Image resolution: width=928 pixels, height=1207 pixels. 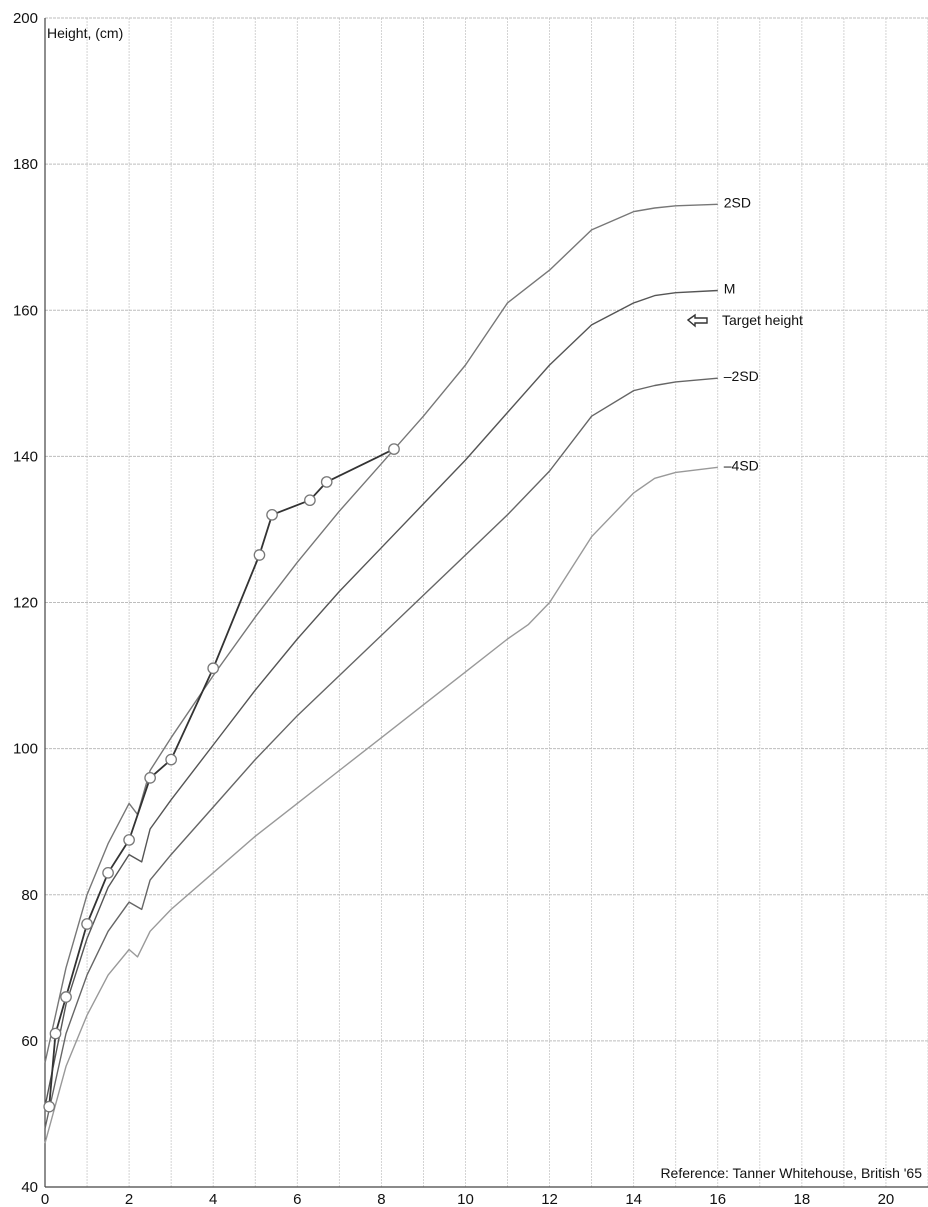 What do you see at coordinates (762, 320) in the screenshot?
I see `target-height-label: Target height` at bounding box center [762, 320].